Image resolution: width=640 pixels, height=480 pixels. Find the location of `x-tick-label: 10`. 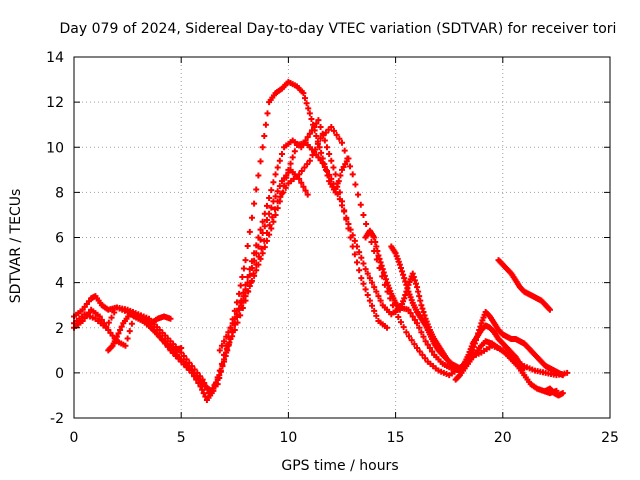

x-tick-label: 10 is located at coordinates (288, 438).